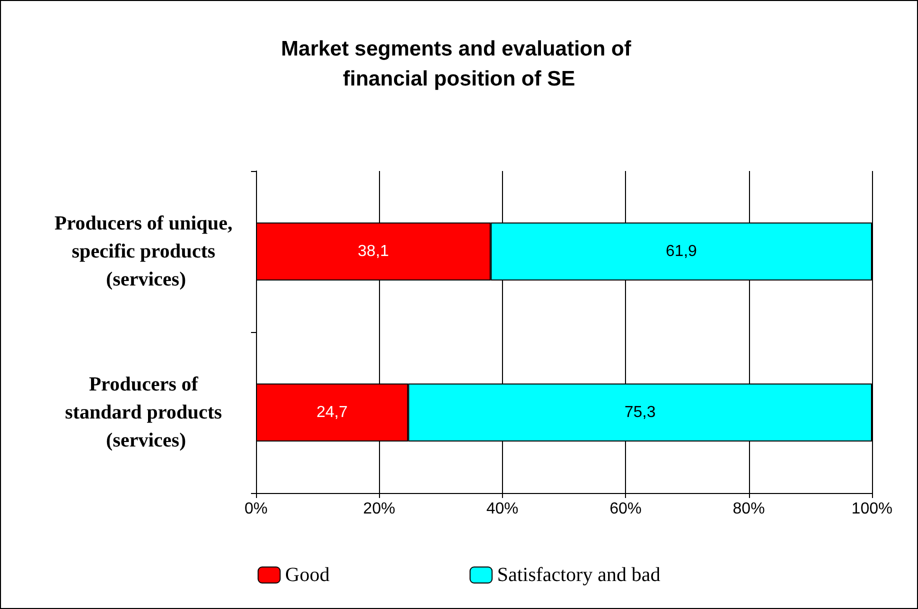 Image resolution: width=918 pixels, height=609 pixels. Describe the element at coordinates (502, 509) in the screenshot. I see `x-tick-label: 40%` at that location.